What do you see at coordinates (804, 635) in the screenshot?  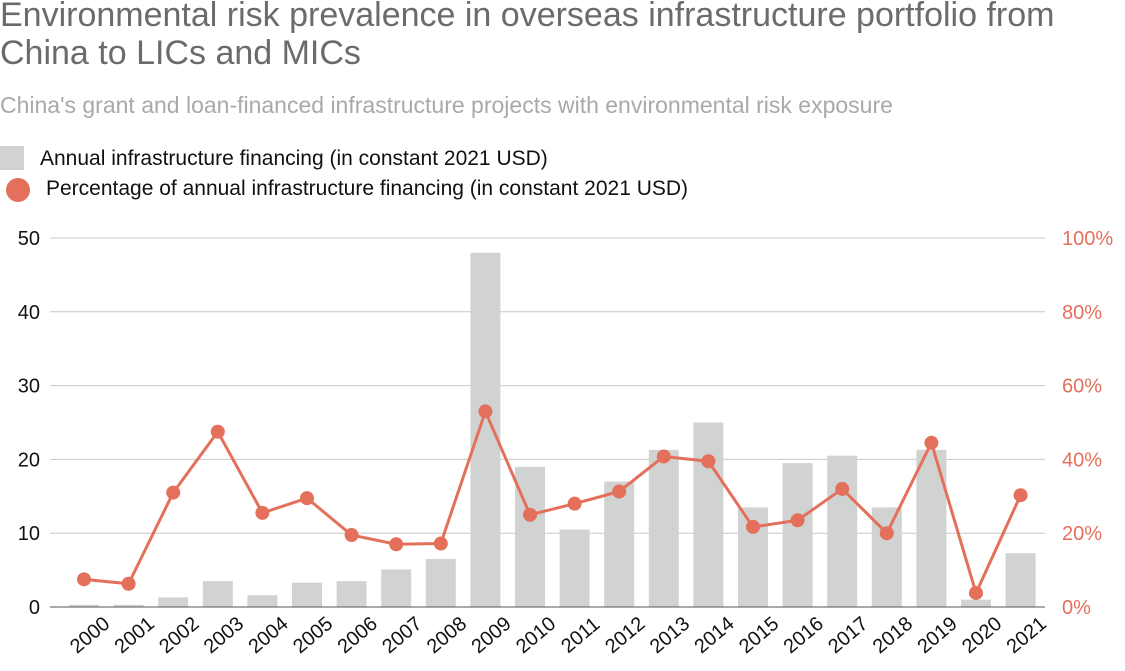 I see `x-tick-label: 2016` at bounding box center [804, 635].